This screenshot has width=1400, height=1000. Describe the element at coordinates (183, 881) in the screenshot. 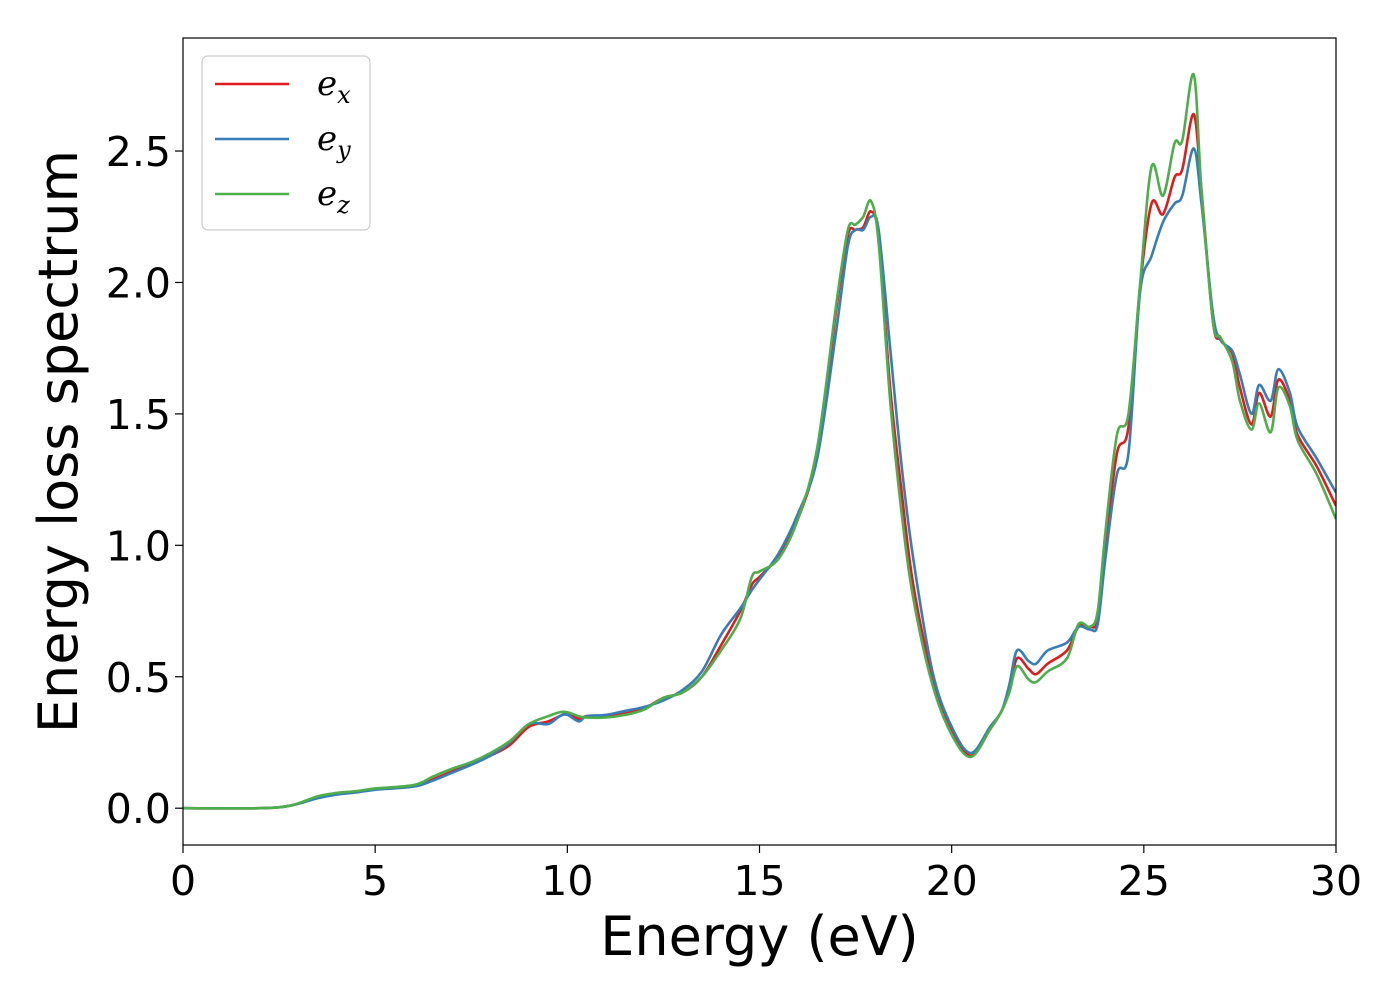

I see `x-tick-label: 0` at that location.